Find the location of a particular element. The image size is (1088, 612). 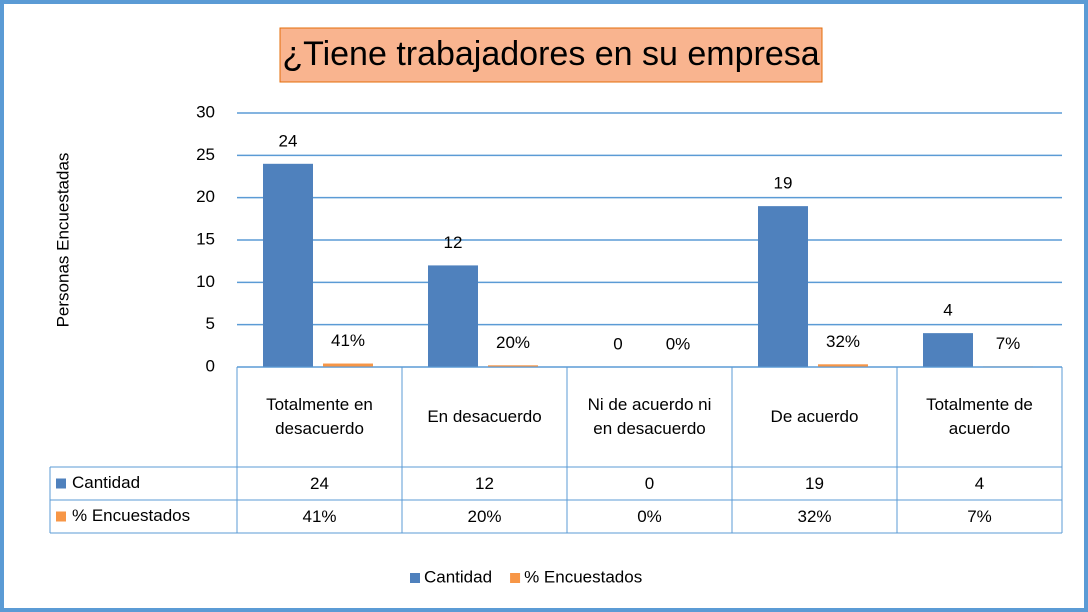

data-label: 41% is located at coordinates (348, 340).